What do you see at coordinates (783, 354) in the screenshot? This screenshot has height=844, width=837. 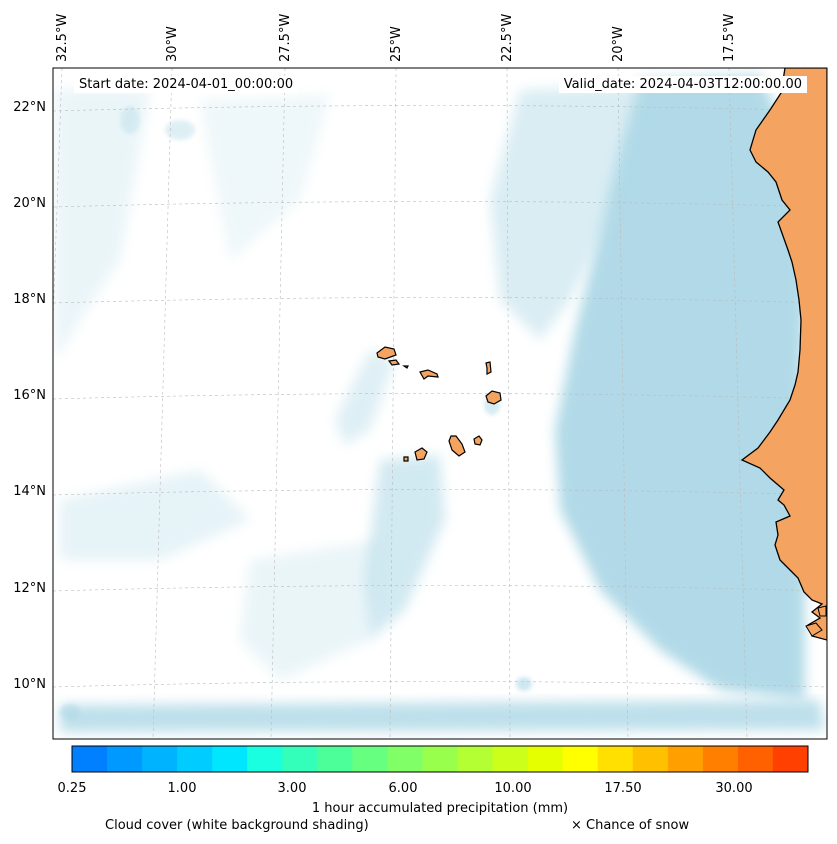 I see `west-africa-land` at bounding box center [783, 354].